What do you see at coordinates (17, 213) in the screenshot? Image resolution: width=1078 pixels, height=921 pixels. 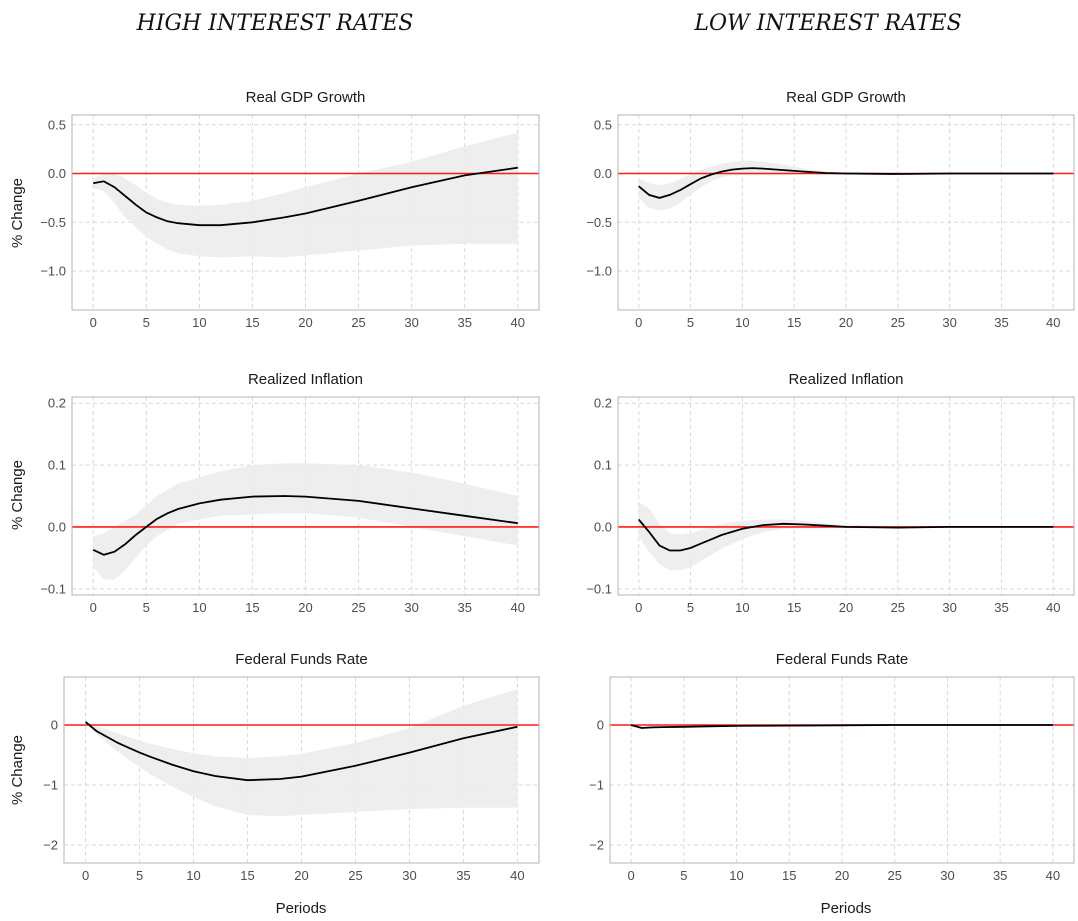 I see `y-axis-label-row1: % Change` at bounding box center [17, 213].